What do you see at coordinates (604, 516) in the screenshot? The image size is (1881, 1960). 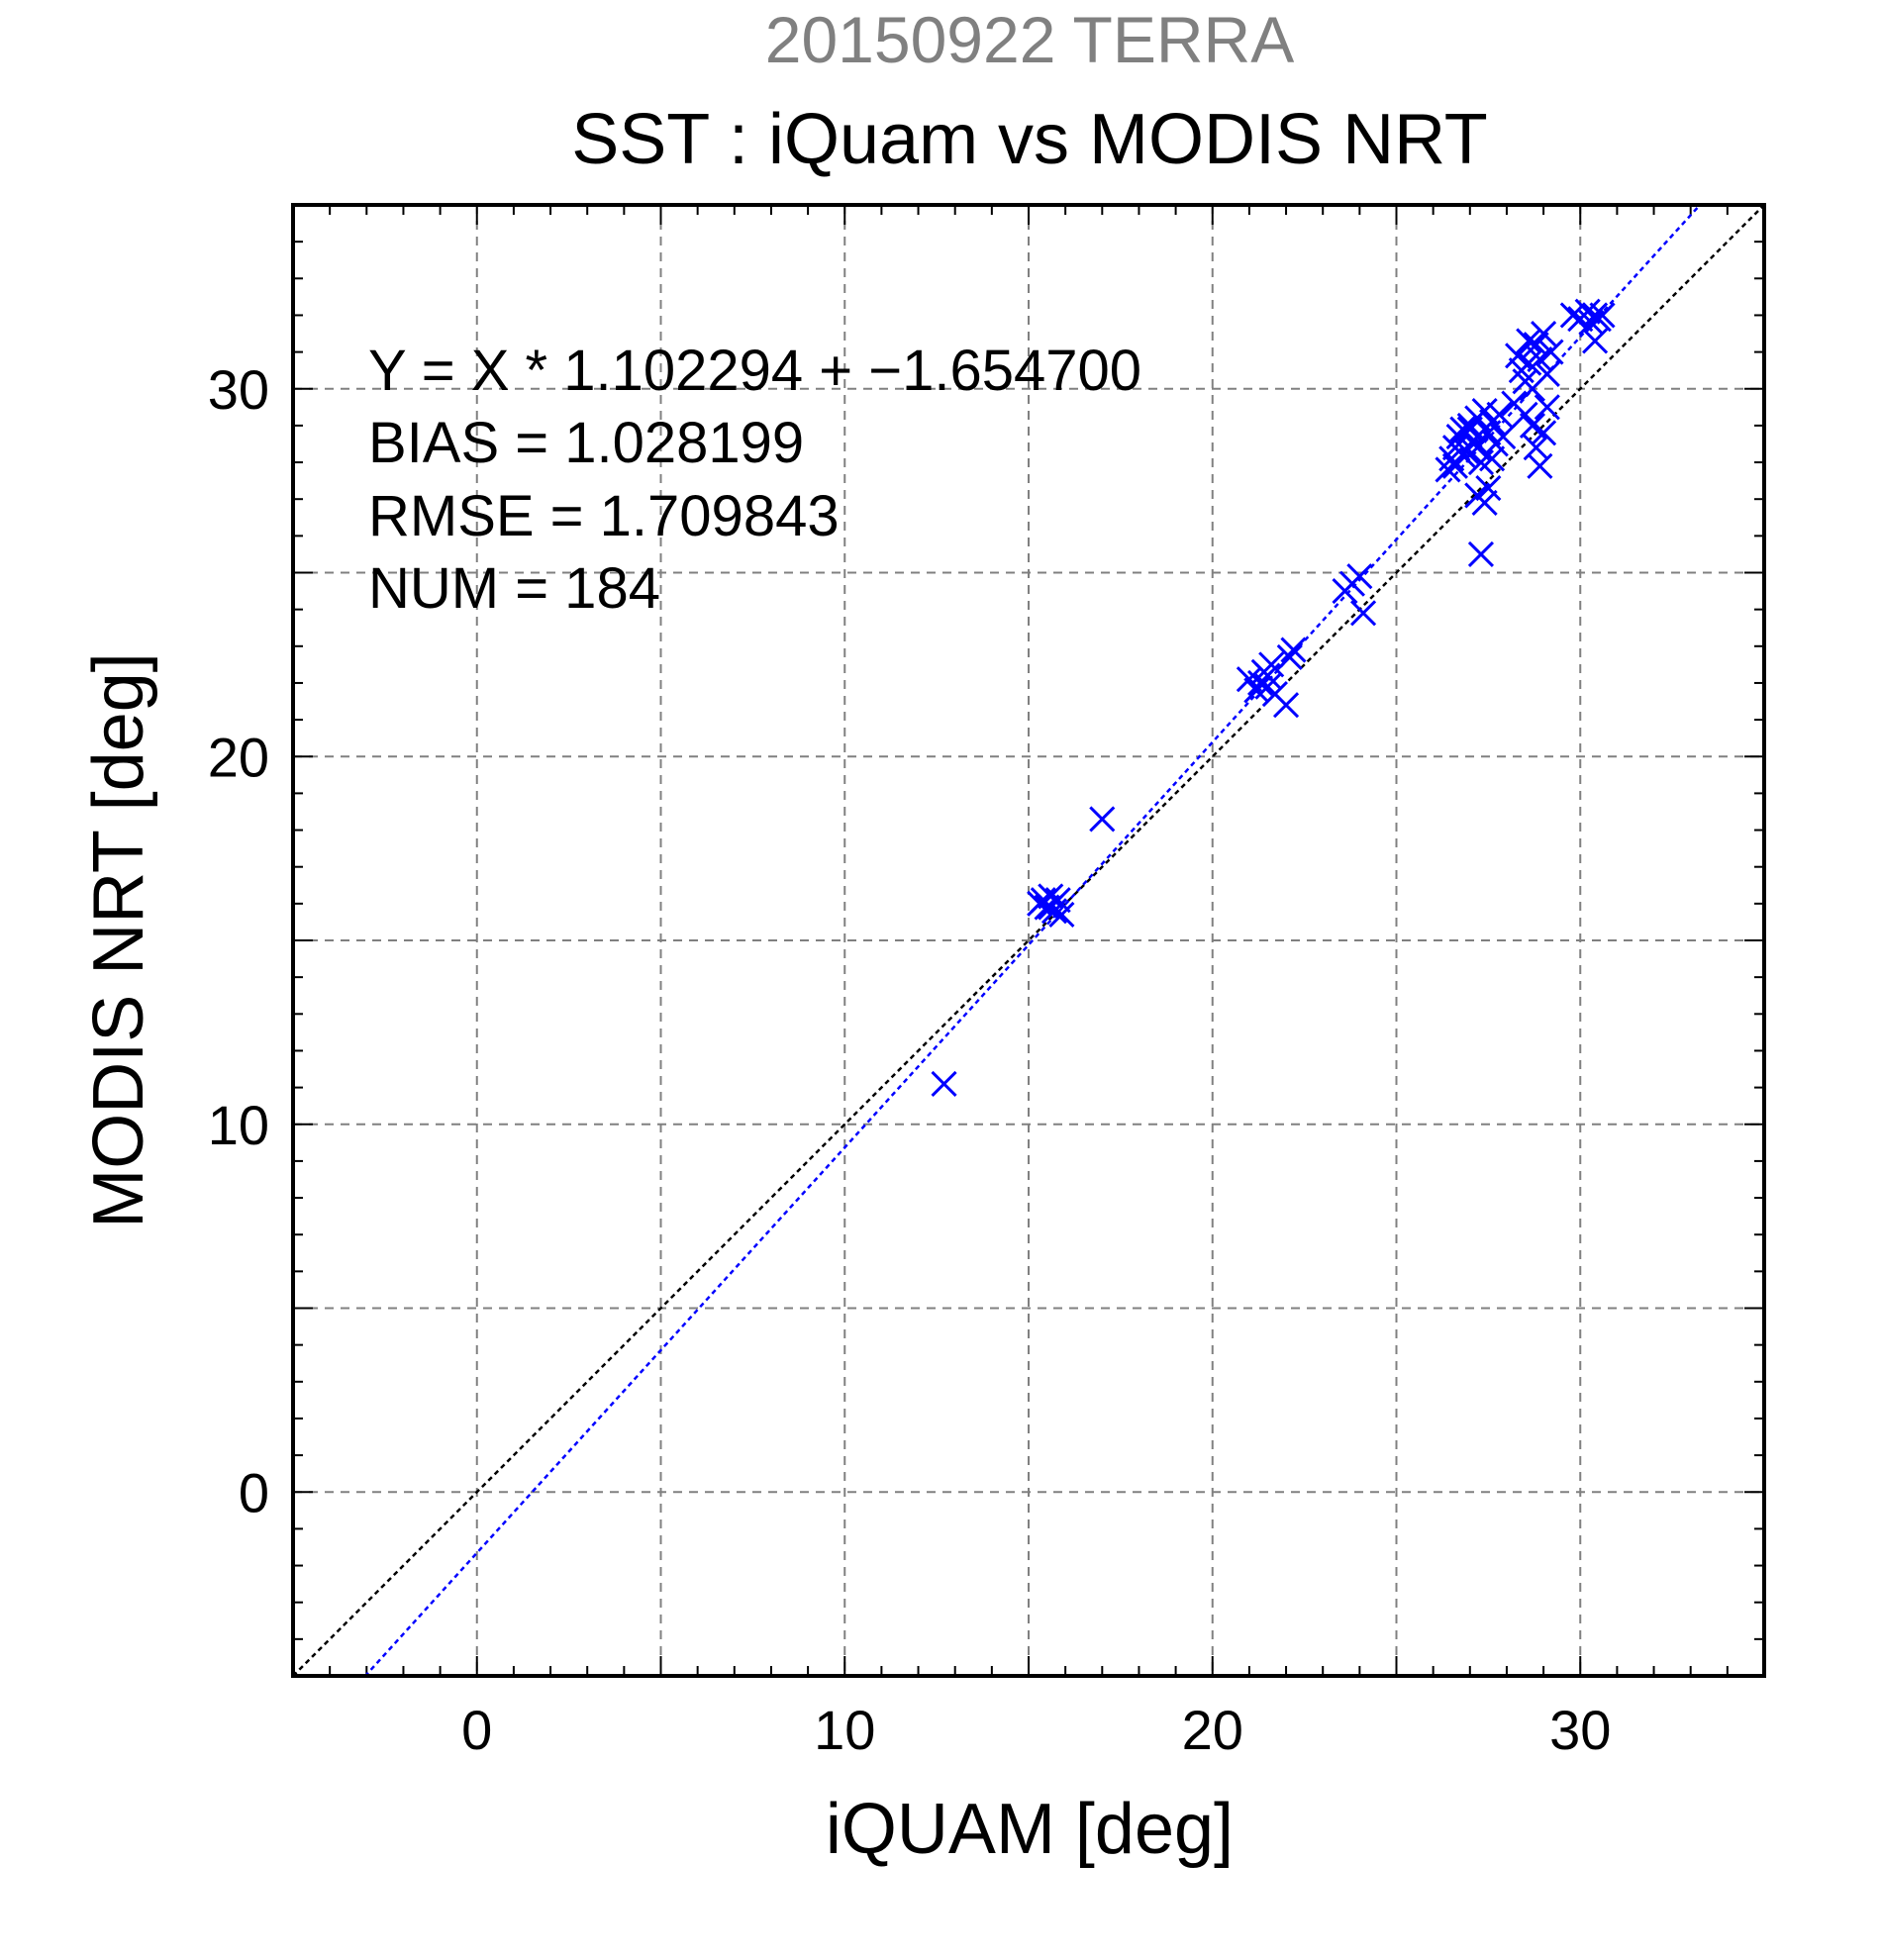 I see `stats-rmse: RMSE = 1.709843` at bounding box center [604, 516].